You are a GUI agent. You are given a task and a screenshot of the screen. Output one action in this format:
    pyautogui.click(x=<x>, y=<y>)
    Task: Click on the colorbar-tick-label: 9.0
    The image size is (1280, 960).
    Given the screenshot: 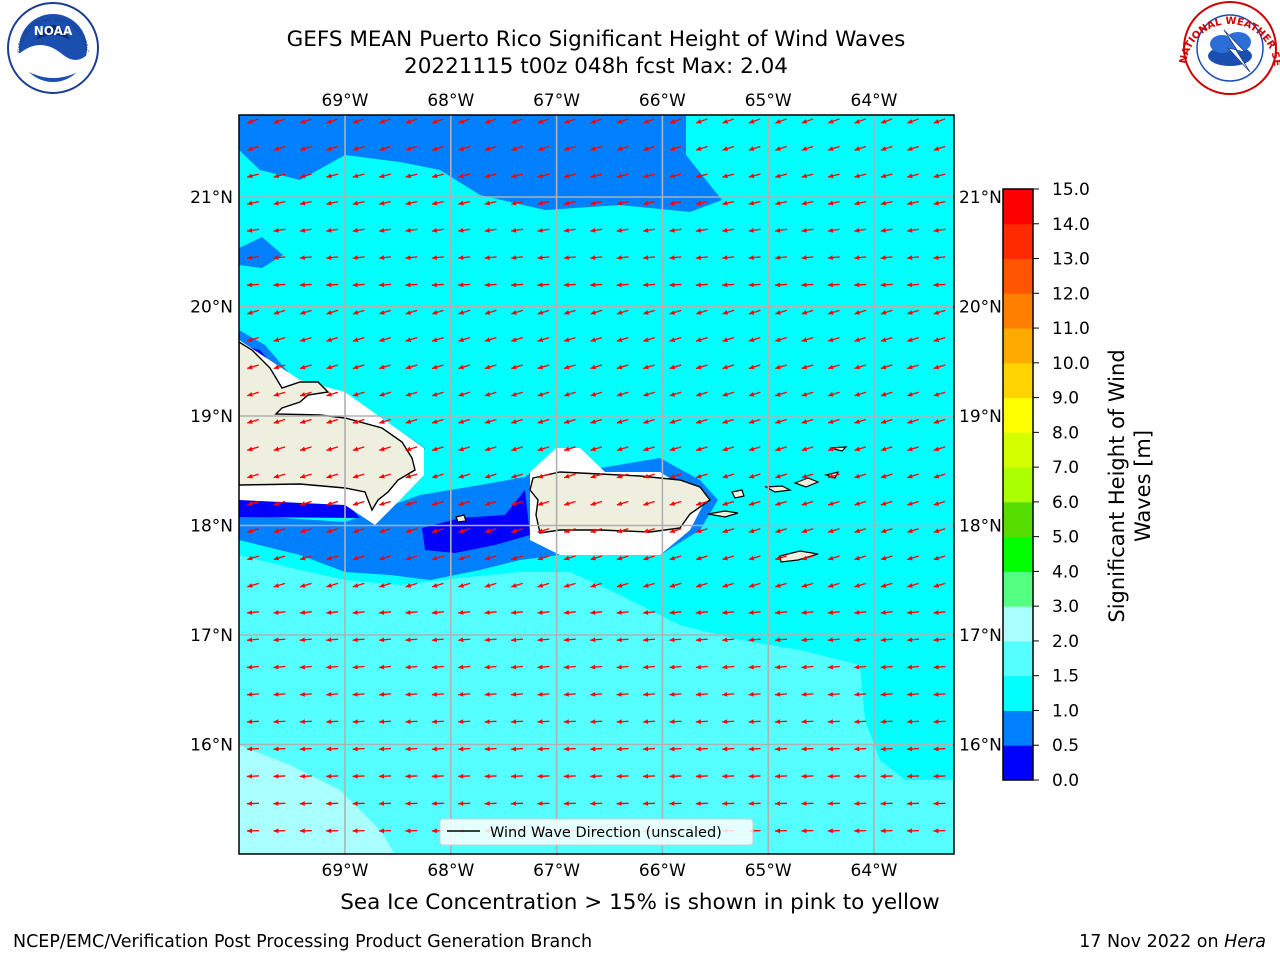 What is the action you would take?
    pyautogui.click(x=1065, y=399)
    